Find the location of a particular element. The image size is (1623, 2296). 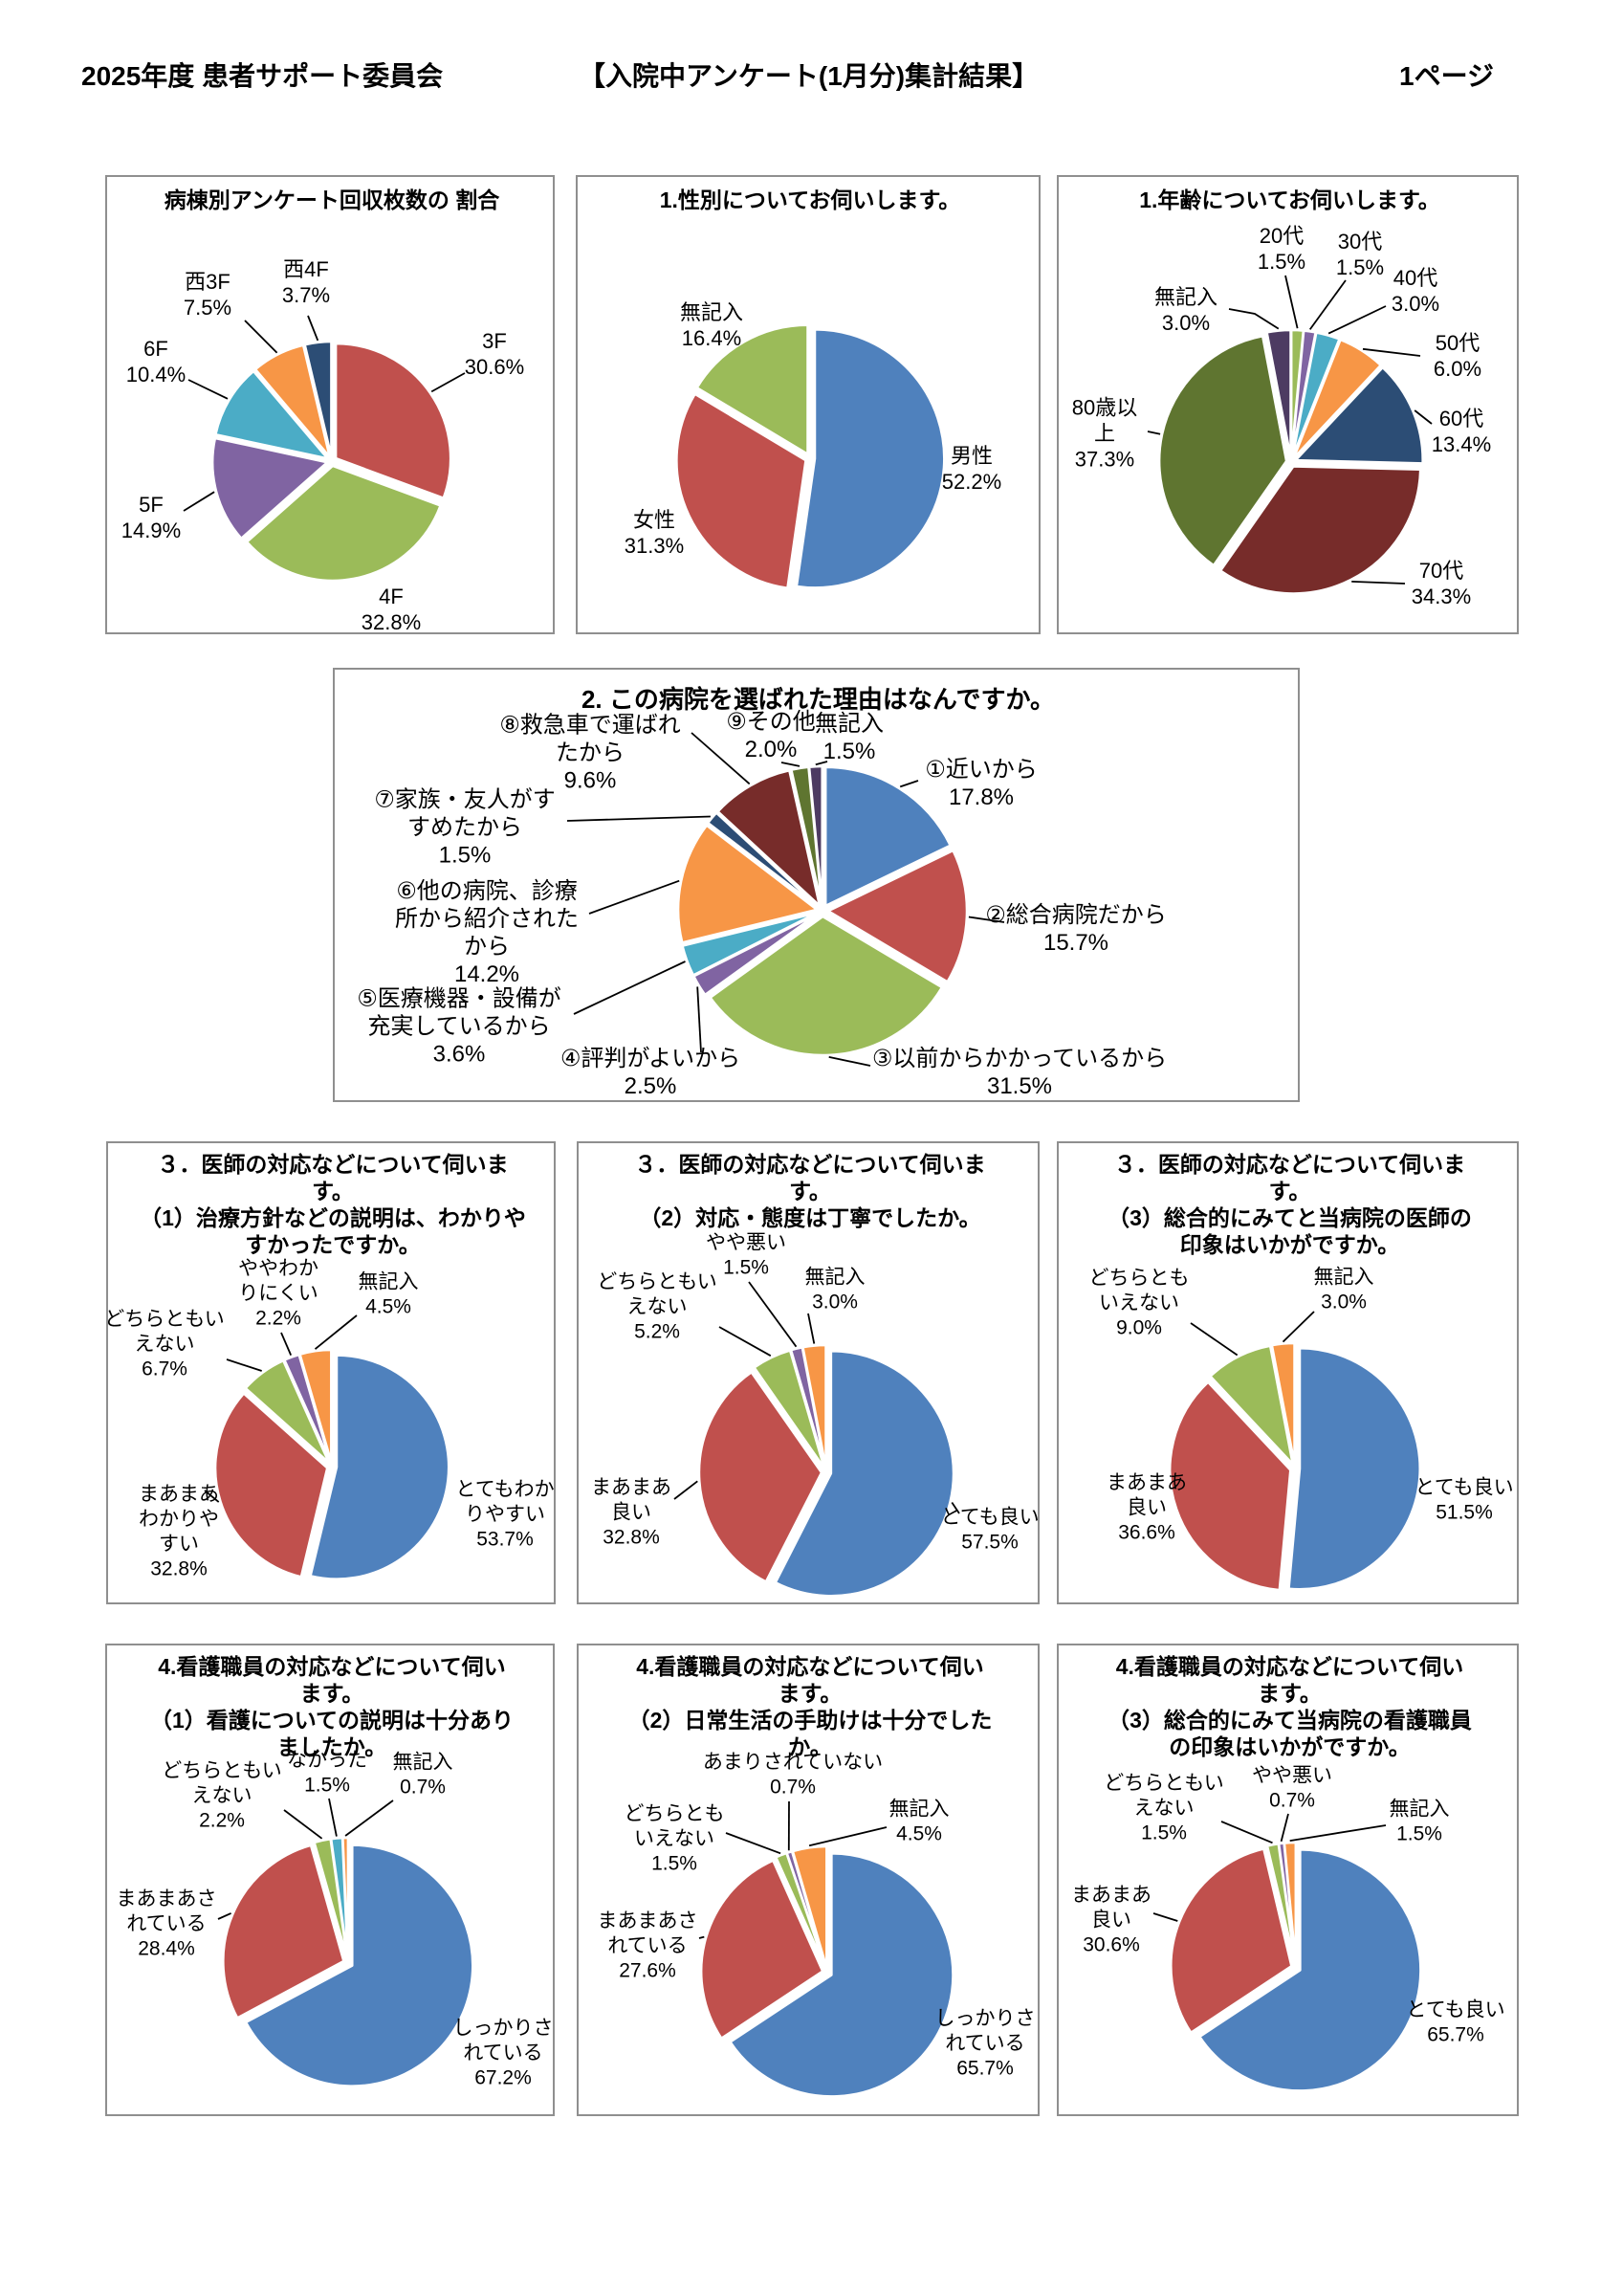

slice-label-どちらともいえない: どちらともいえない 2.2% is located at coordinates (222, 1795).